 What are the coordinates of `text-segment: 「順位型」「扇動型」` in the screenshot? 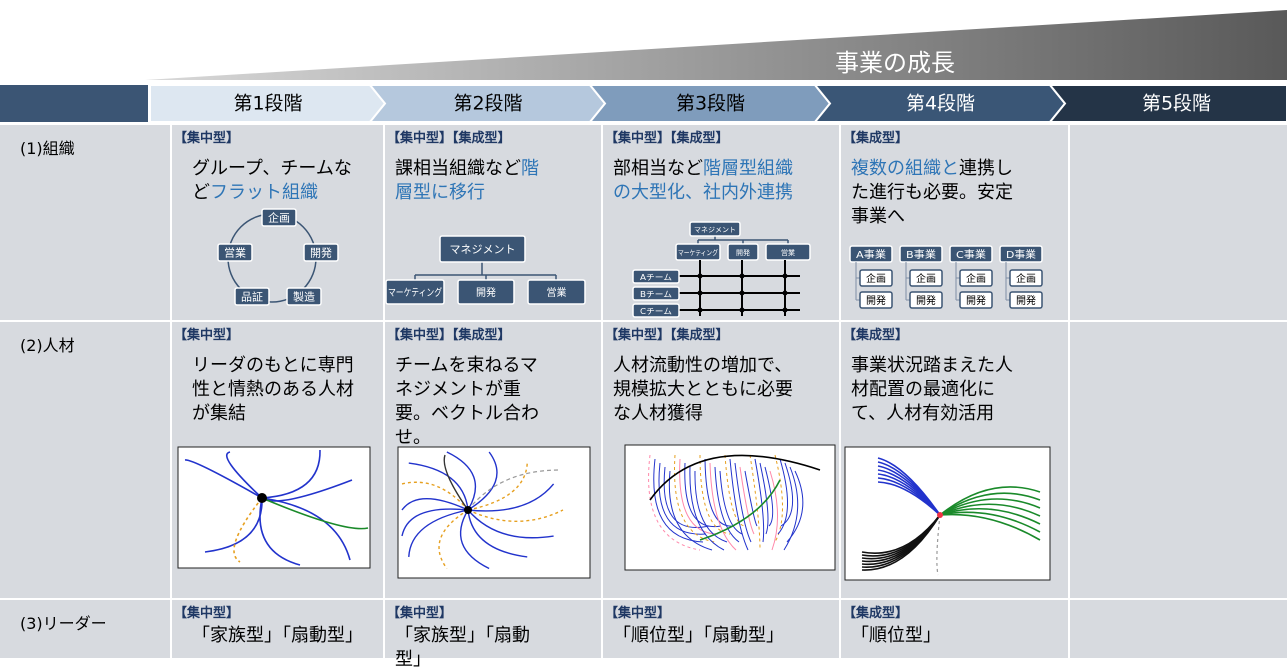 It's located at (698, 635).